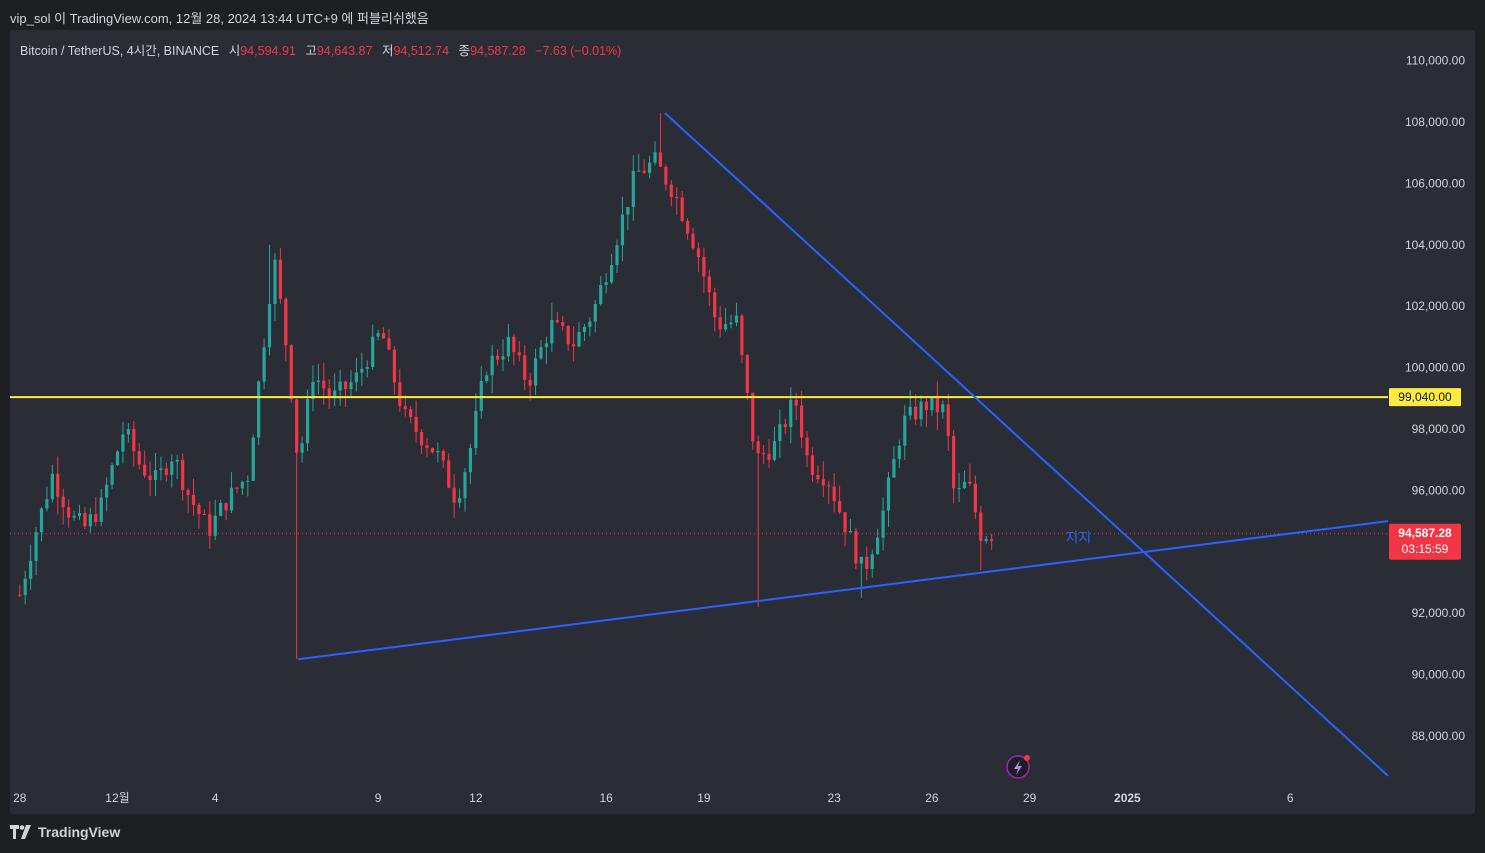 The width and height of the screenshot is (1485, 853). What do you see at coordinates (120, 51) in the screenshot?
I see `symbol-title: Bitcoin / TetherUS, 4시간, BINANCE` at bounding box center [120, 51].